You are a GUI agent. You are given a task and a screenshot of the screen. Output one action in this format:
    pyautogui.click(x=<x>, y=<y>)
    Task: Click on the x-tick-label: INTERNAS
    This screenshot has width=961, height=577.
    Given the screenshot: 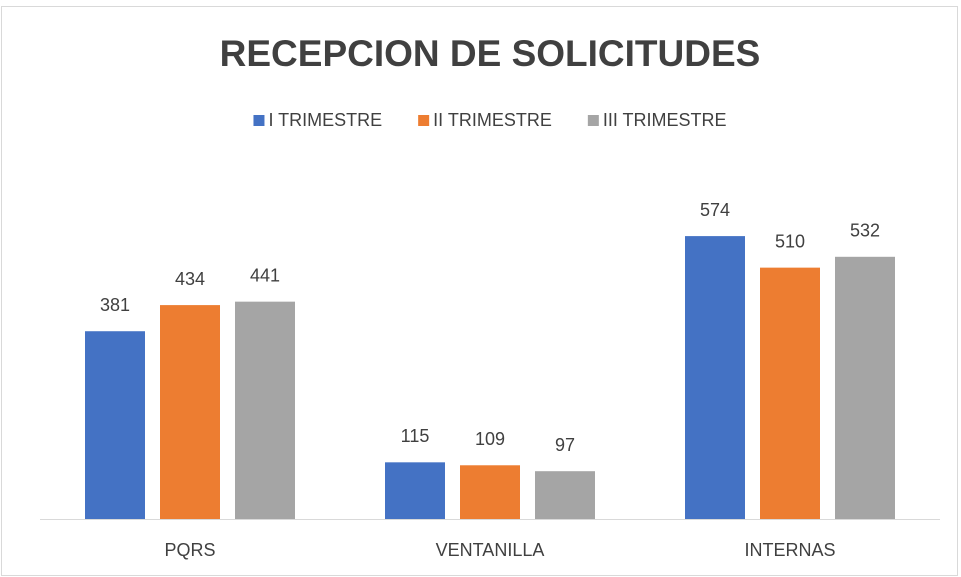 What is the action you would take?
    pyautogui.click(x=789, y=550)
    